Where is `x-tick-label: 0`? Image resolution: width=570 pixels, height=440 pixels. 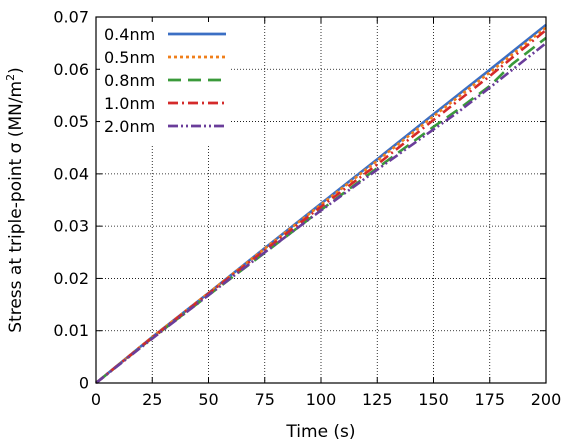
x-tick-label: 0 is located at coordinates (96, 399).